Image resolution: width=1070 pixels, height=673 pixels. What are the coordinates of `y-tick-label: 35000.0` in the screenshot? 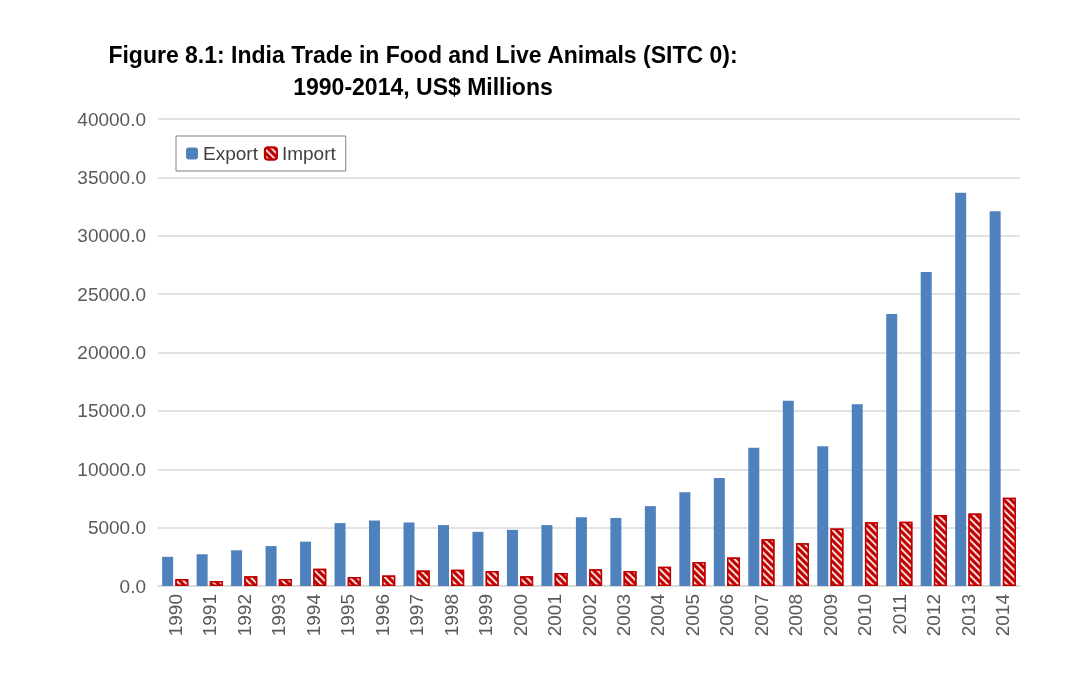 It's located at (111, 177).